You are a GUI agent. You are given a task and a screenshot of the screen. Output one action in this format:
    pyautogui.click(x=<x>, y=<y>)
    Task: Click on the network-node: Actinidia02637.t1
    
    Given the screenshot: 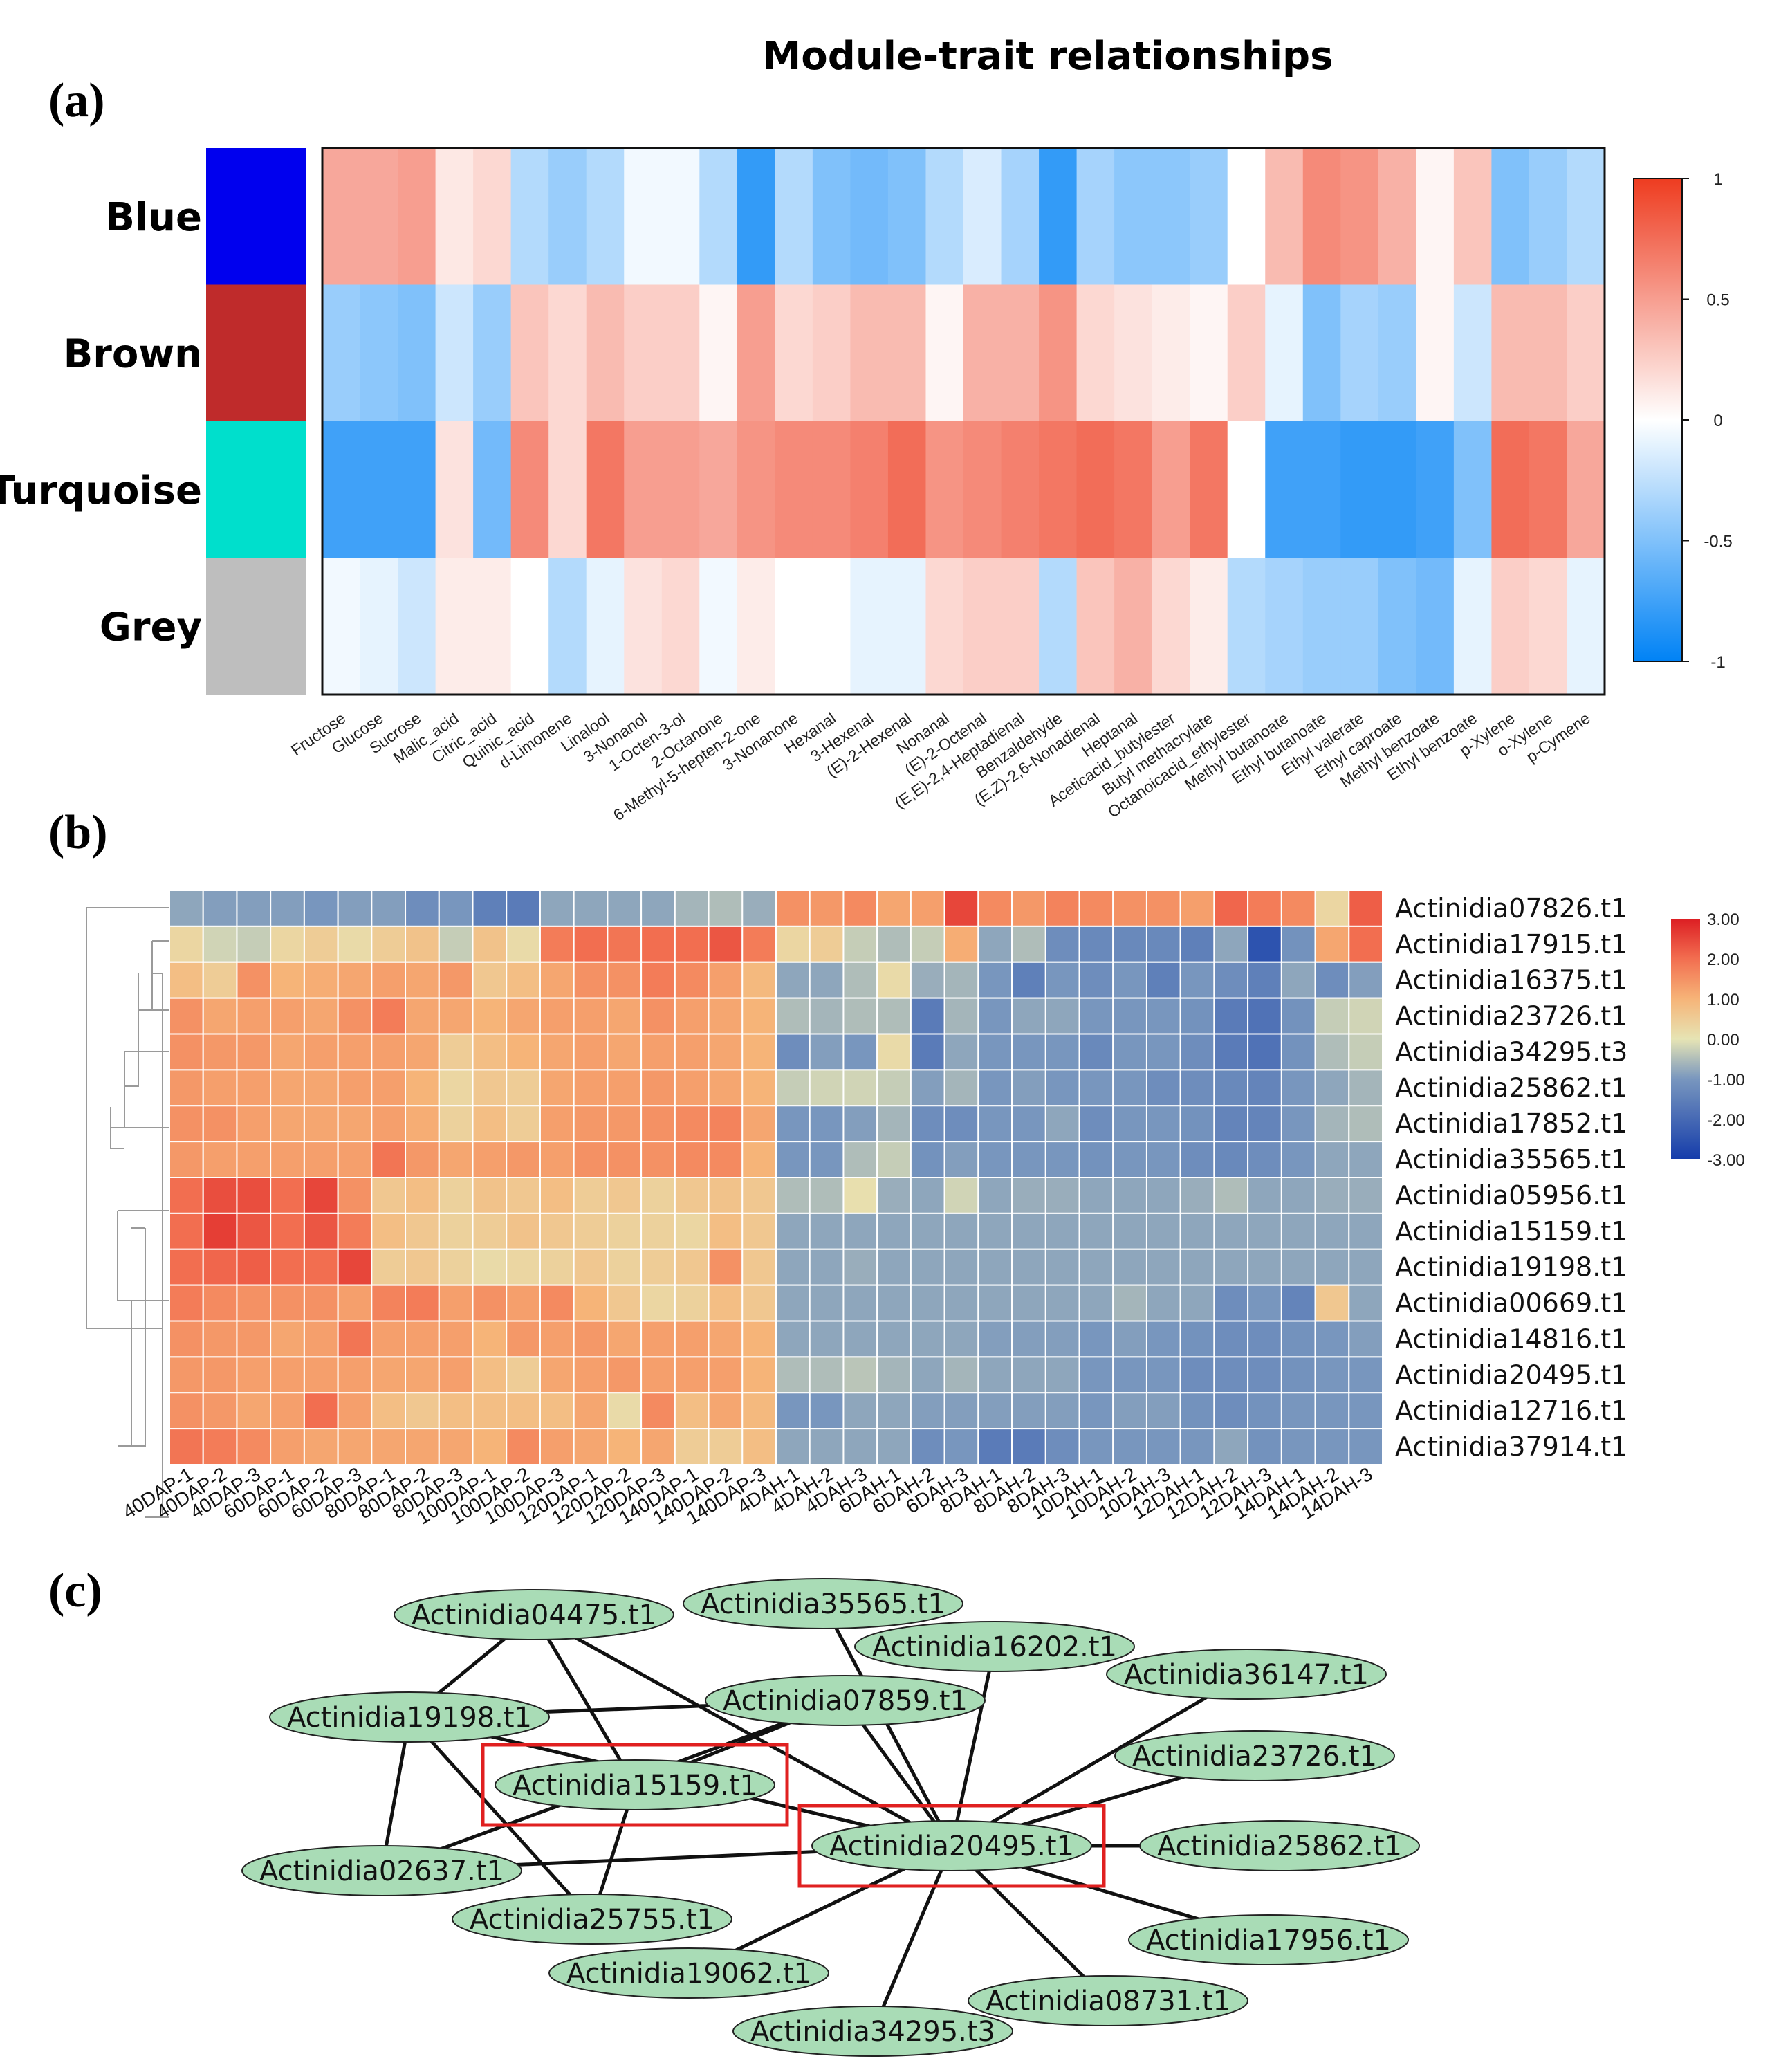 What is the action you would take?
    pyautogui.click(x=381, y=1871)
    